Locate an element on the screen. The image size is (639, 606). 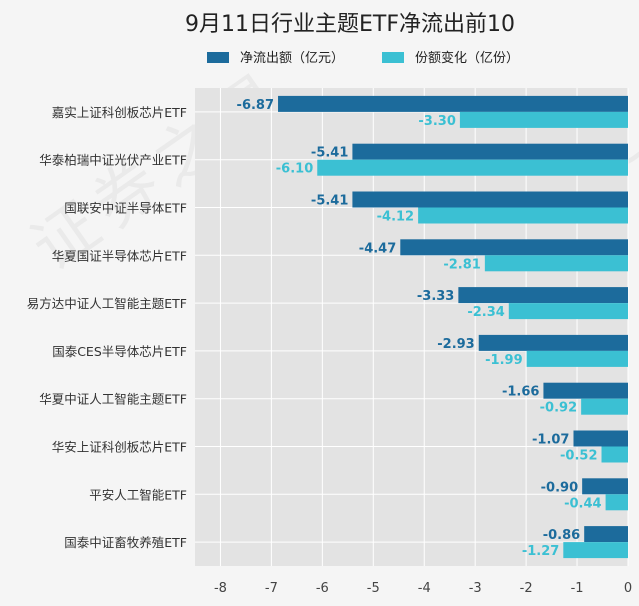
data-label-share-change: -6.10 is located at coordinates (294, 169).